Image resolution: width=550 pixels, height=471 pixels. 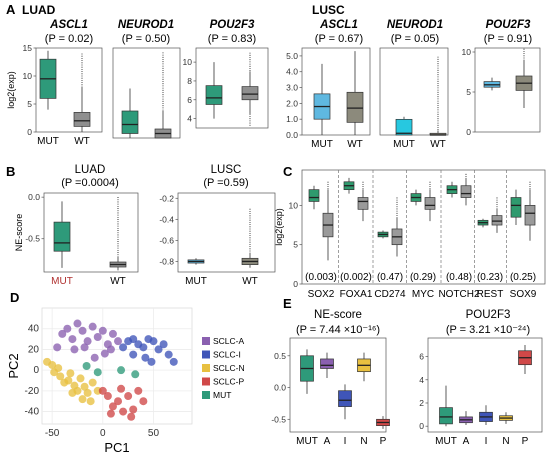 What do you see at coordinates (99, 381) in the screenshot?
I see `chart-d-pca: -50 0 50 -40 -20 0 20 40 PC1 PC2` at bounding box center [99, 381].